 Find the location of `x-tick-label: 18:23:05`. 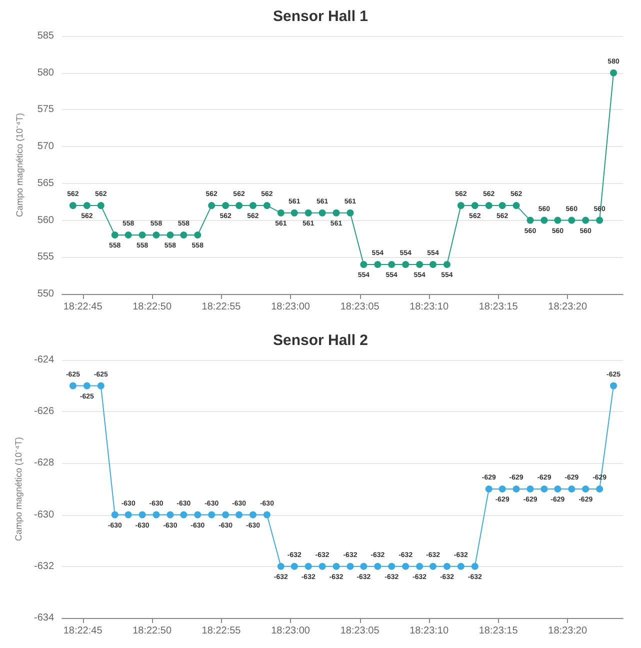

x-tick-label: 18:23:05 is located at coordinates (360, 307).